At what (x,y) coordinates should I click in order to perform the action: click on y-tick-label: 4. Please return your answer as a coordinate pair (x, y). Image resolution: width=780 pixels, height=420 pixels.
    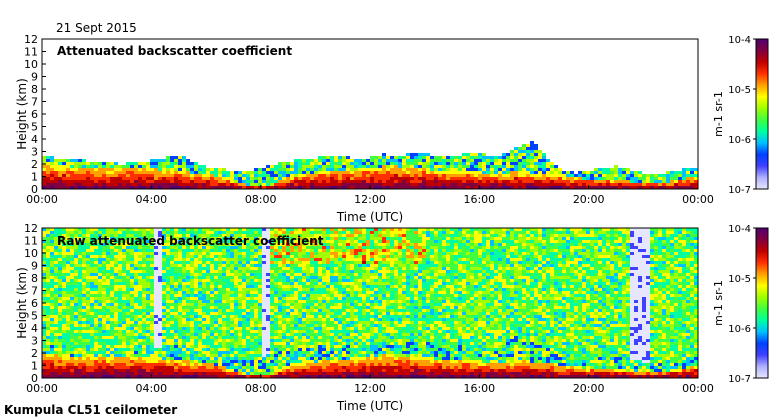
    Looking at the image, I should click on (34, 139).